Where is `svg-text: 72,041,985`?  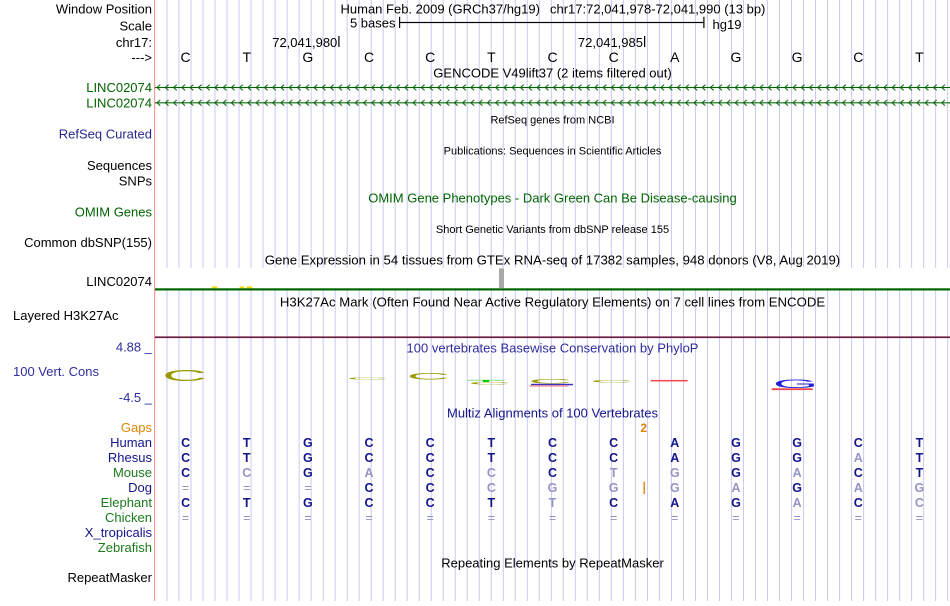
svg-text: 72,041,985 is located at coordinates (610, 42).